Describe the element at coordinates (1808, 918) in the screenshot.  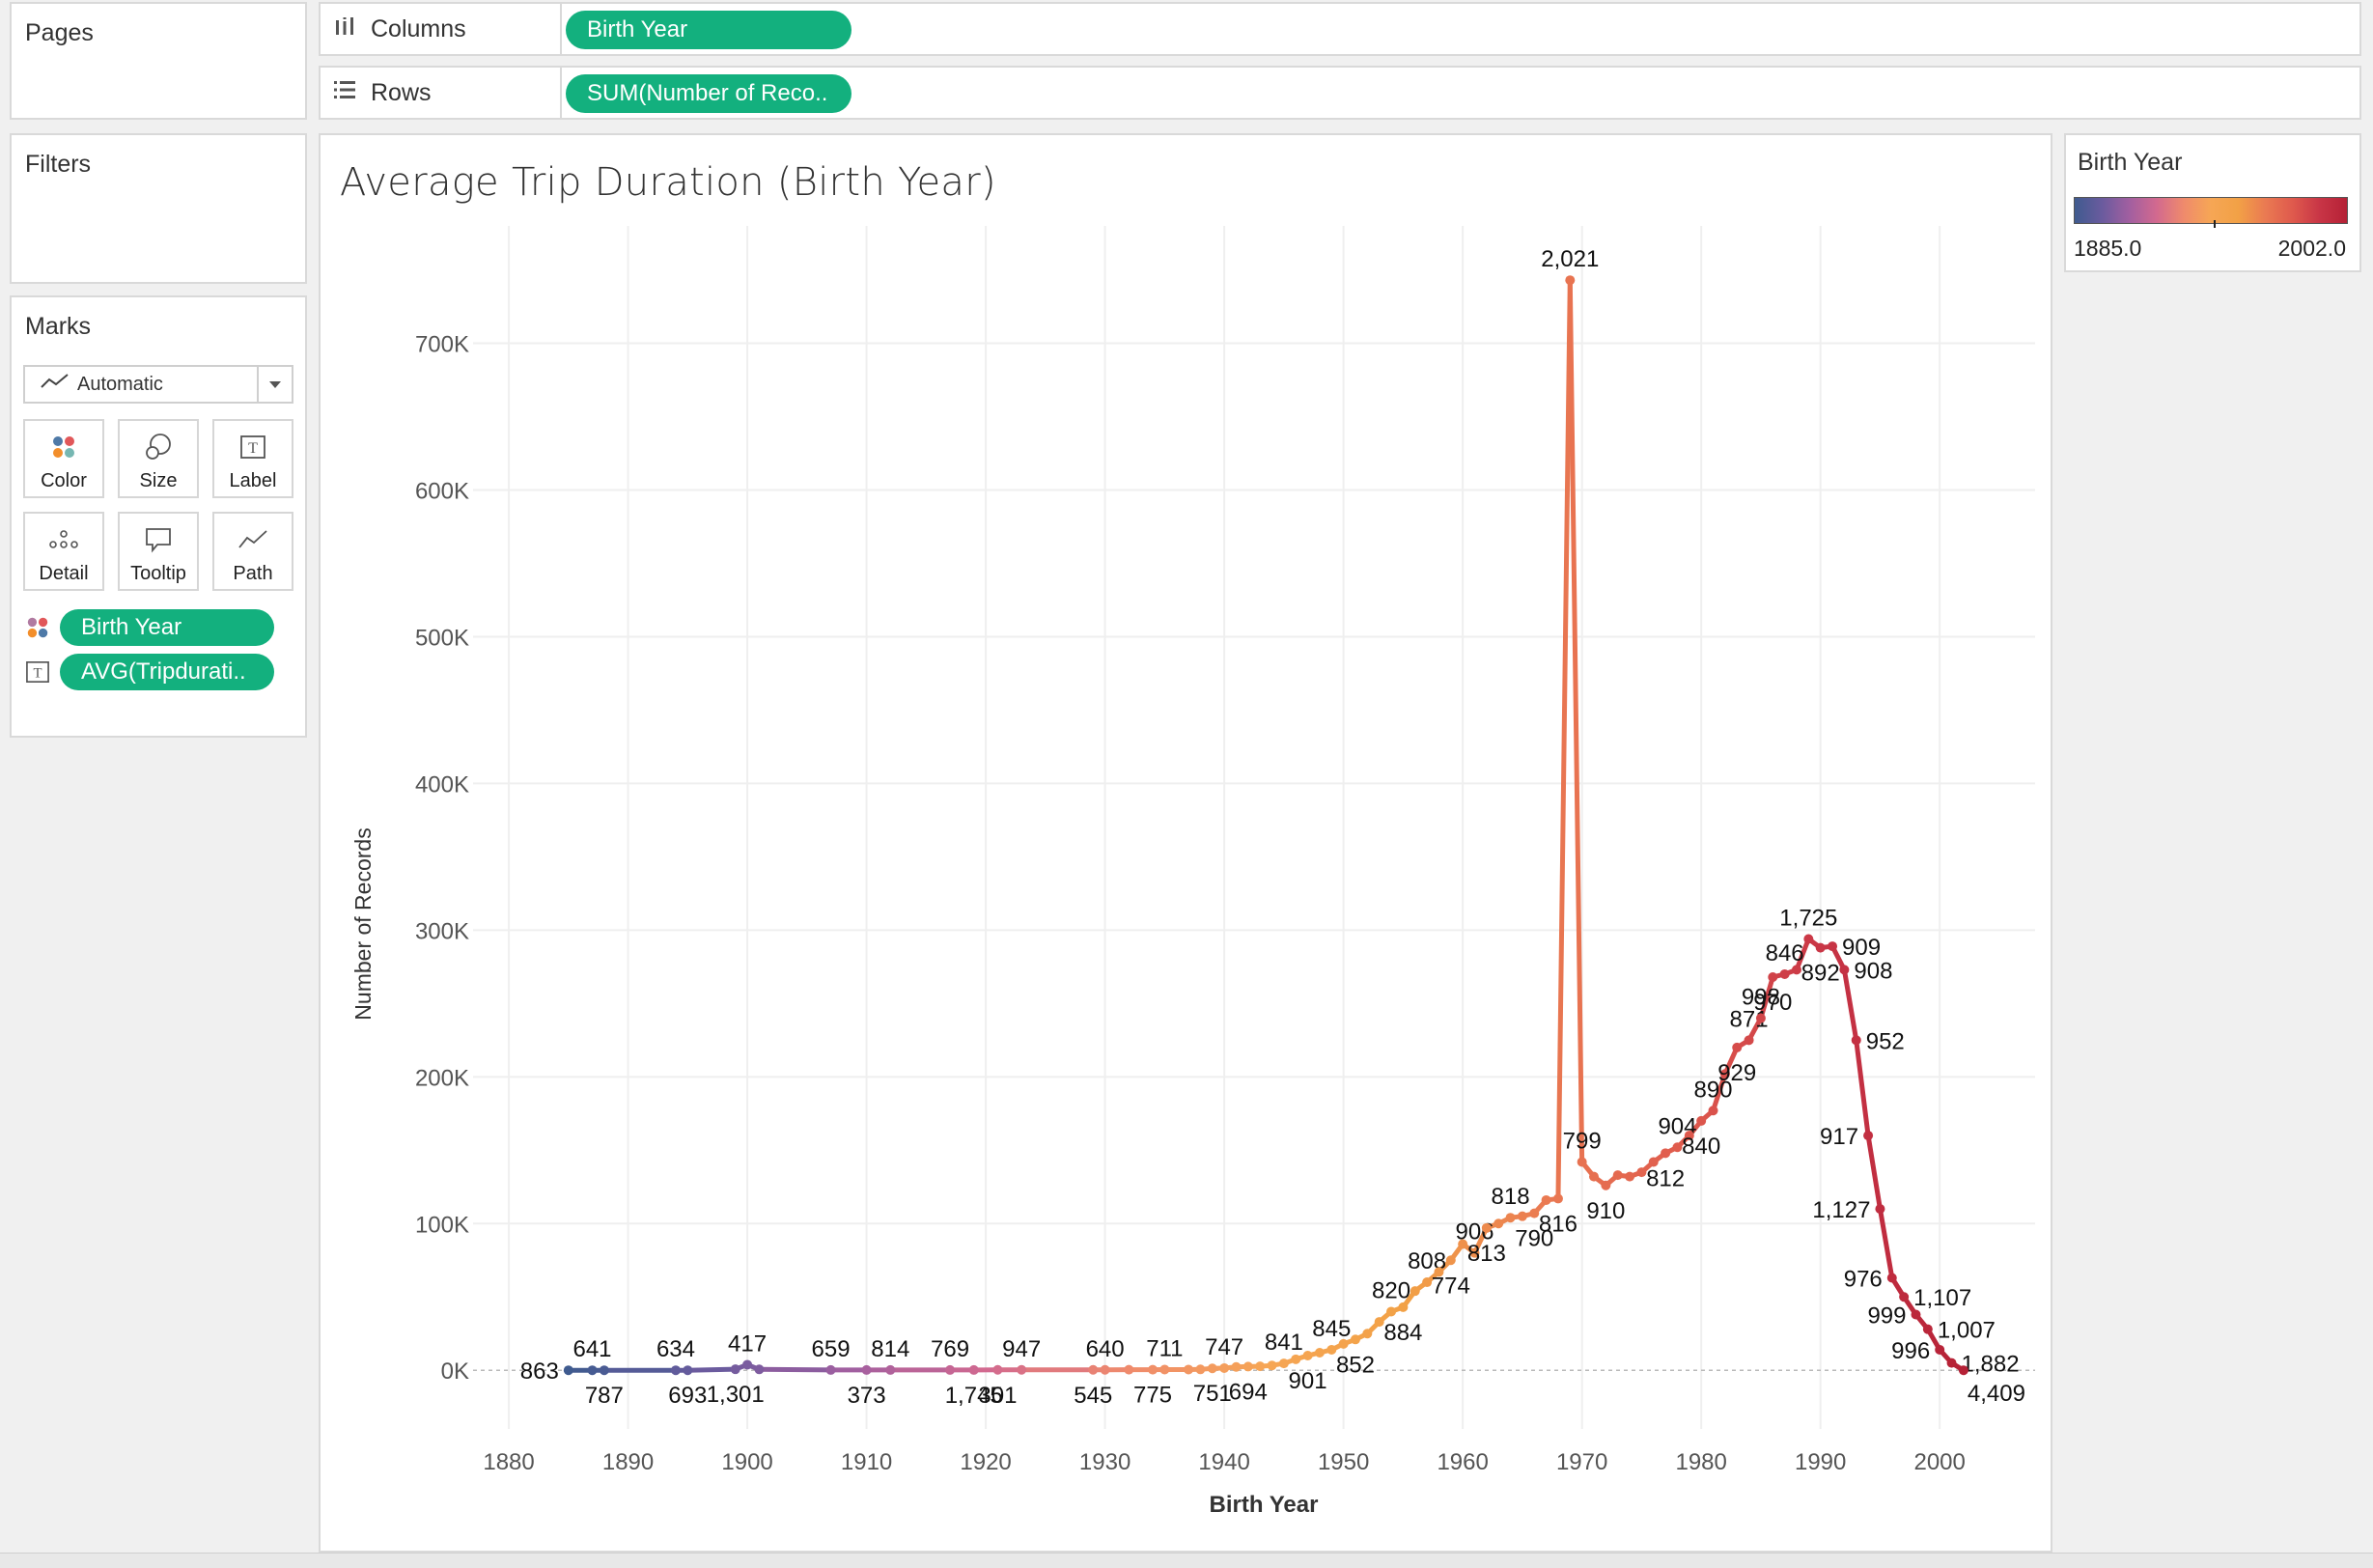
I see `data-label: 1,725` at that location.